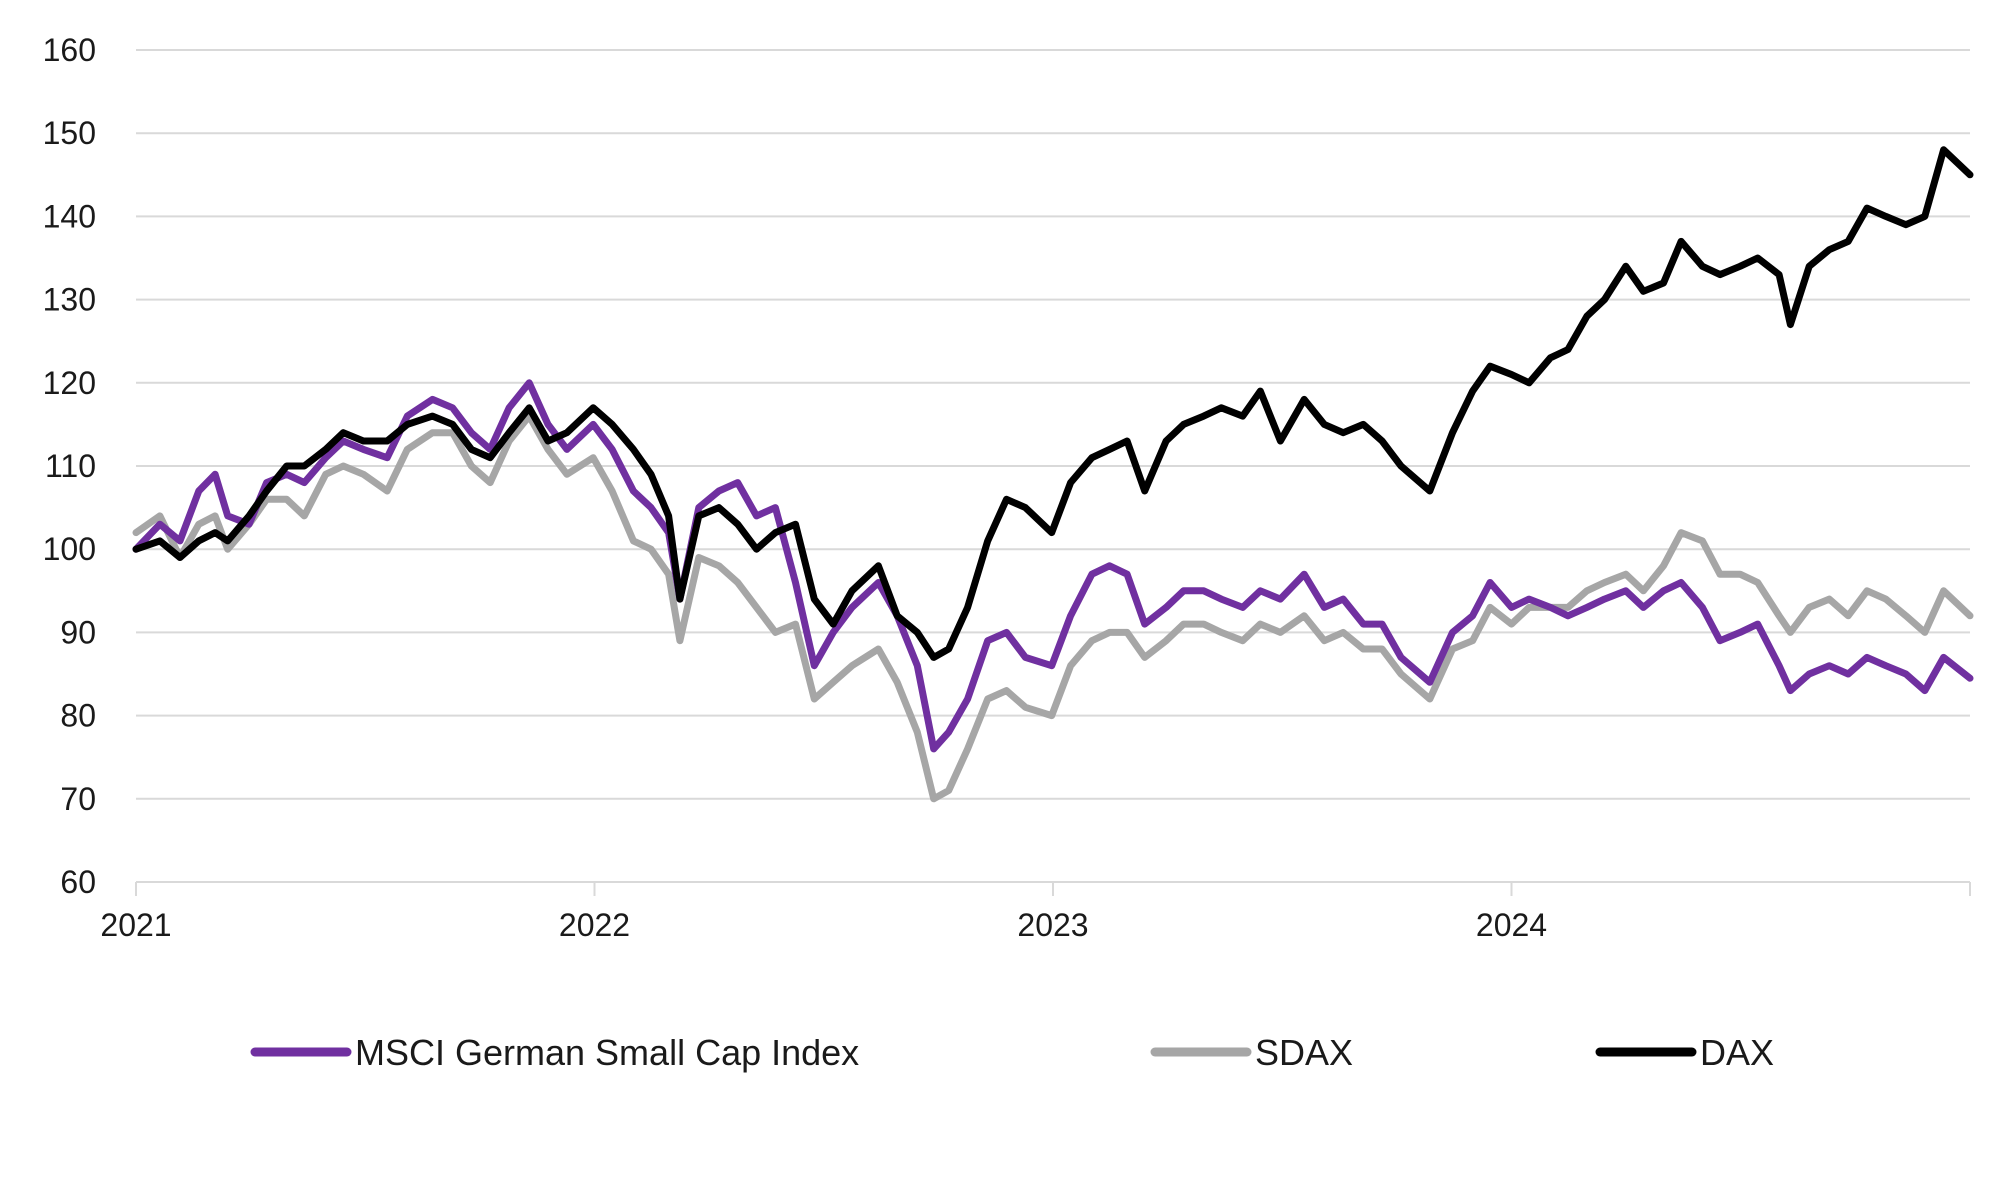 Image resolution: width=2001 pixels, height=1181 pixels. Describe the element at coordinates (1511, 925) in the screenshot. I see `x-tick-label: 2024` at that location.